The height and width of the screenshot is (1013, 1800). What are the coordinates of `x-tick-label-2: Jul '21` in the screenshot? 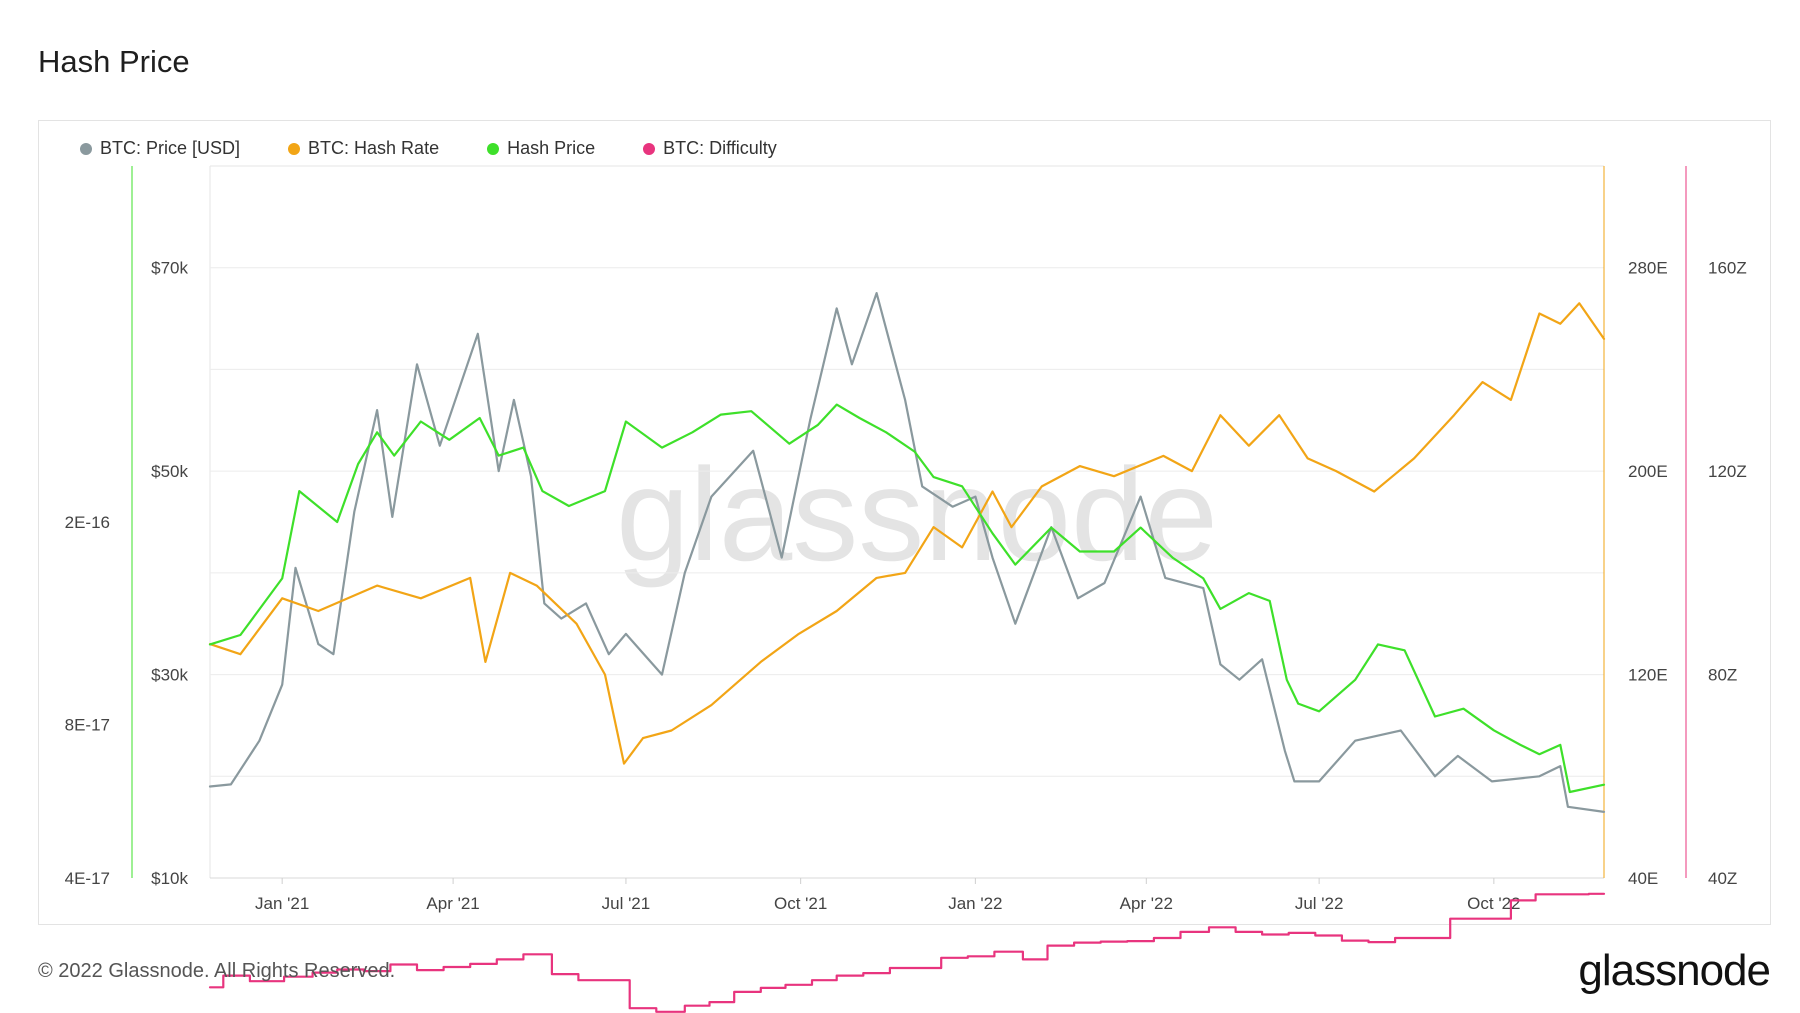 It's located at (626, 903).